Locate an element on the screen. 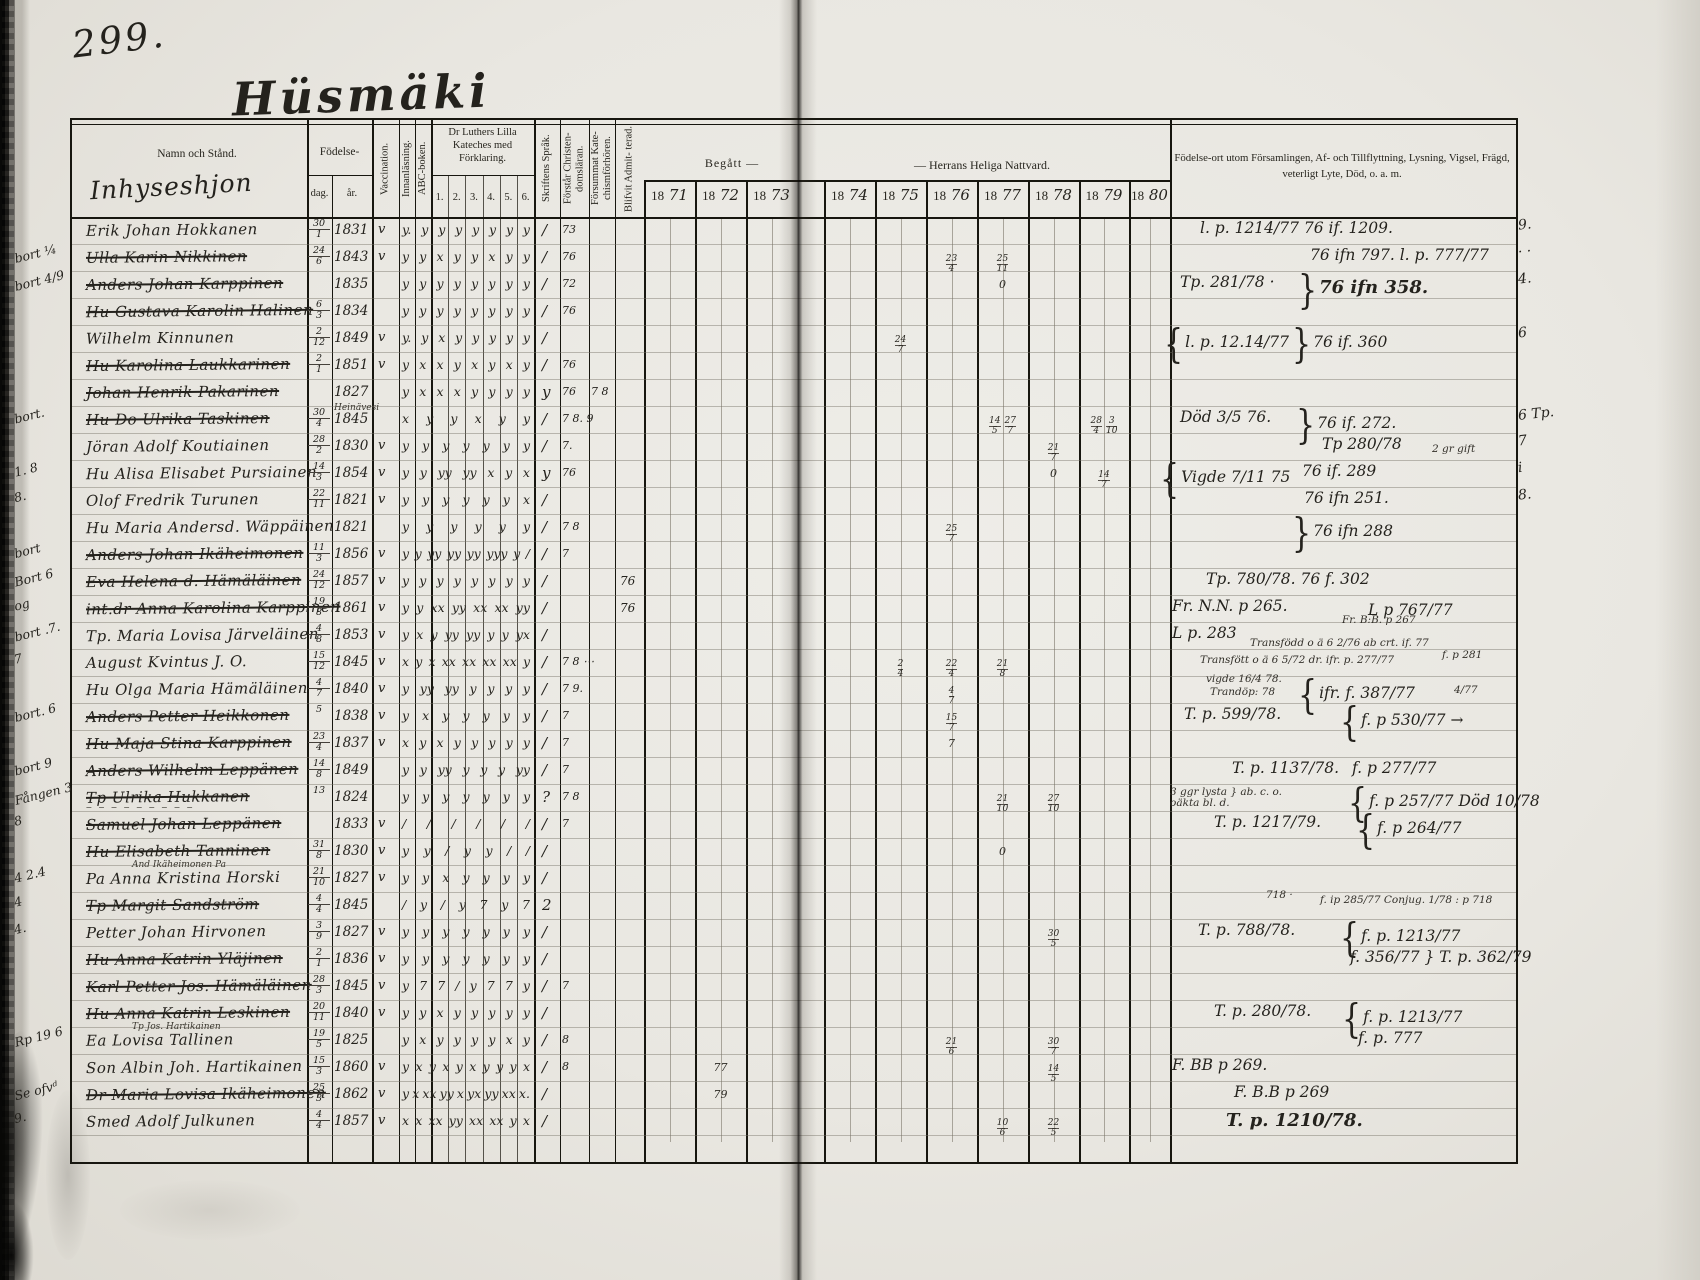  communion-entry-1878: 0 is located at coordinates (1053, 471).